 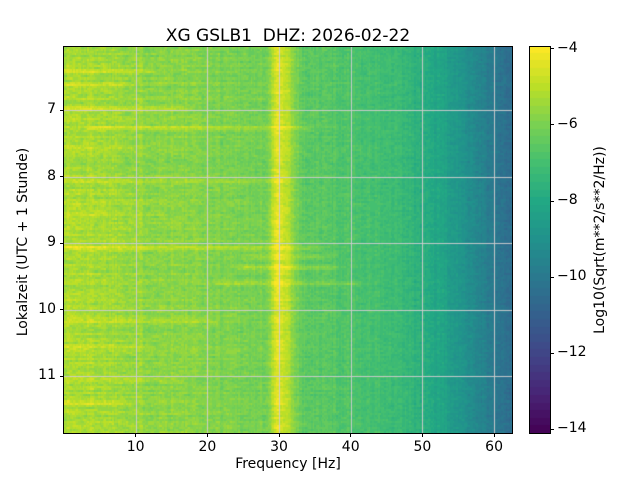 What do you see at coordinates (207, 447) in the screenshot?
I see `x-tick-label: 20` at bounding box center [207, 447].